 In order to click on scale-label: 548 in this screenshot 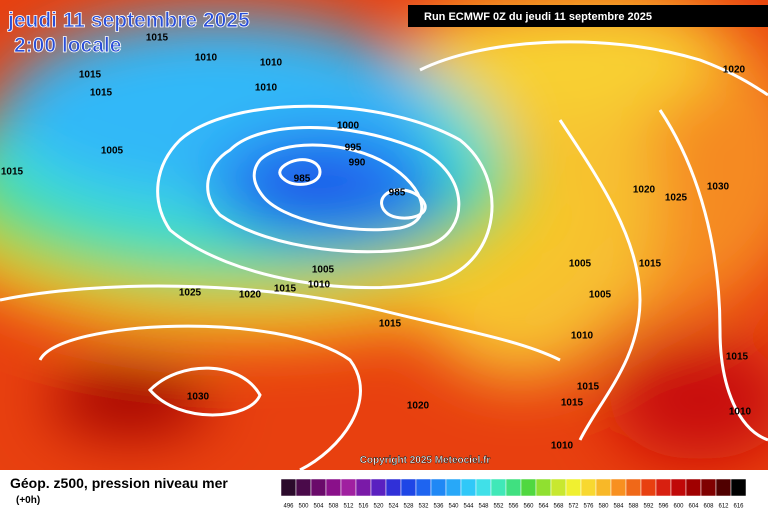, I will do `click(483, 507)`.